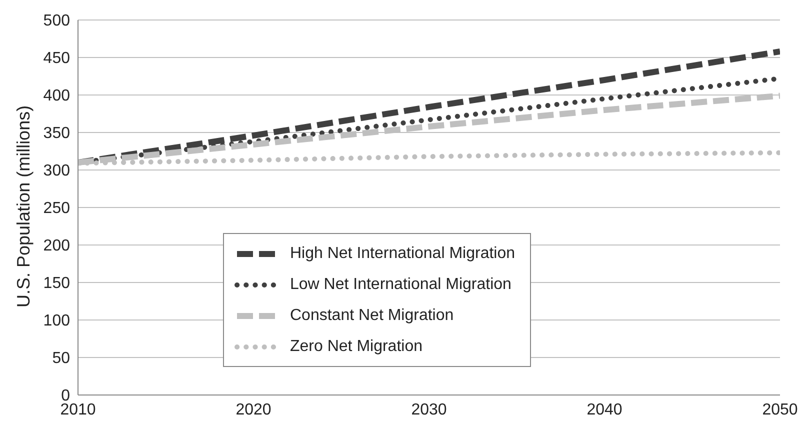 Image resolution: width=806 pixels, height=433 pixels. Describe the element at coordinates (56, 321) in the screenshot. I see `y-tick-label: 100` at that location.